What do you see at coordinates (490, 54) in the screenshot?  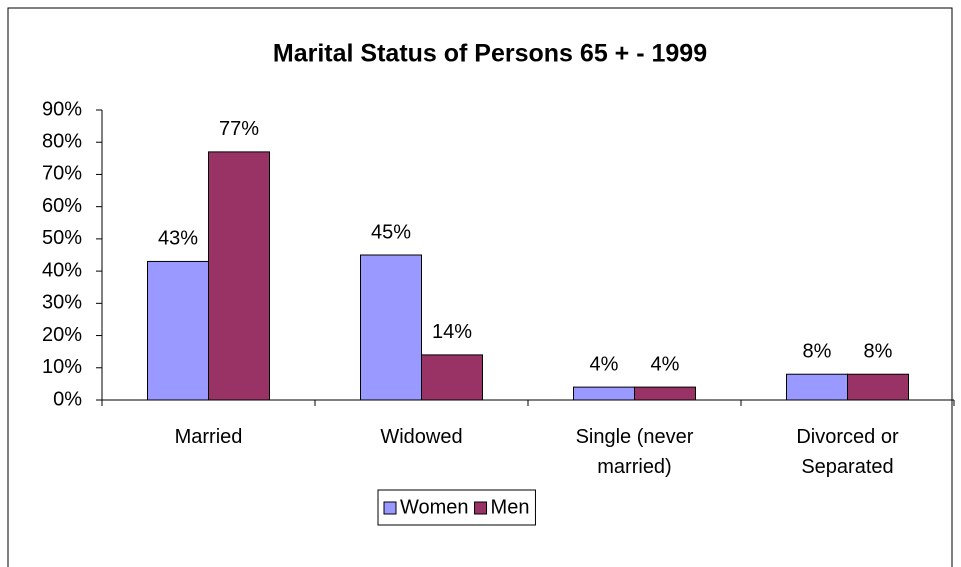 I see `chart-title: Marital Status of Persons 65 + - 1999` at bounding box center [490, 54].